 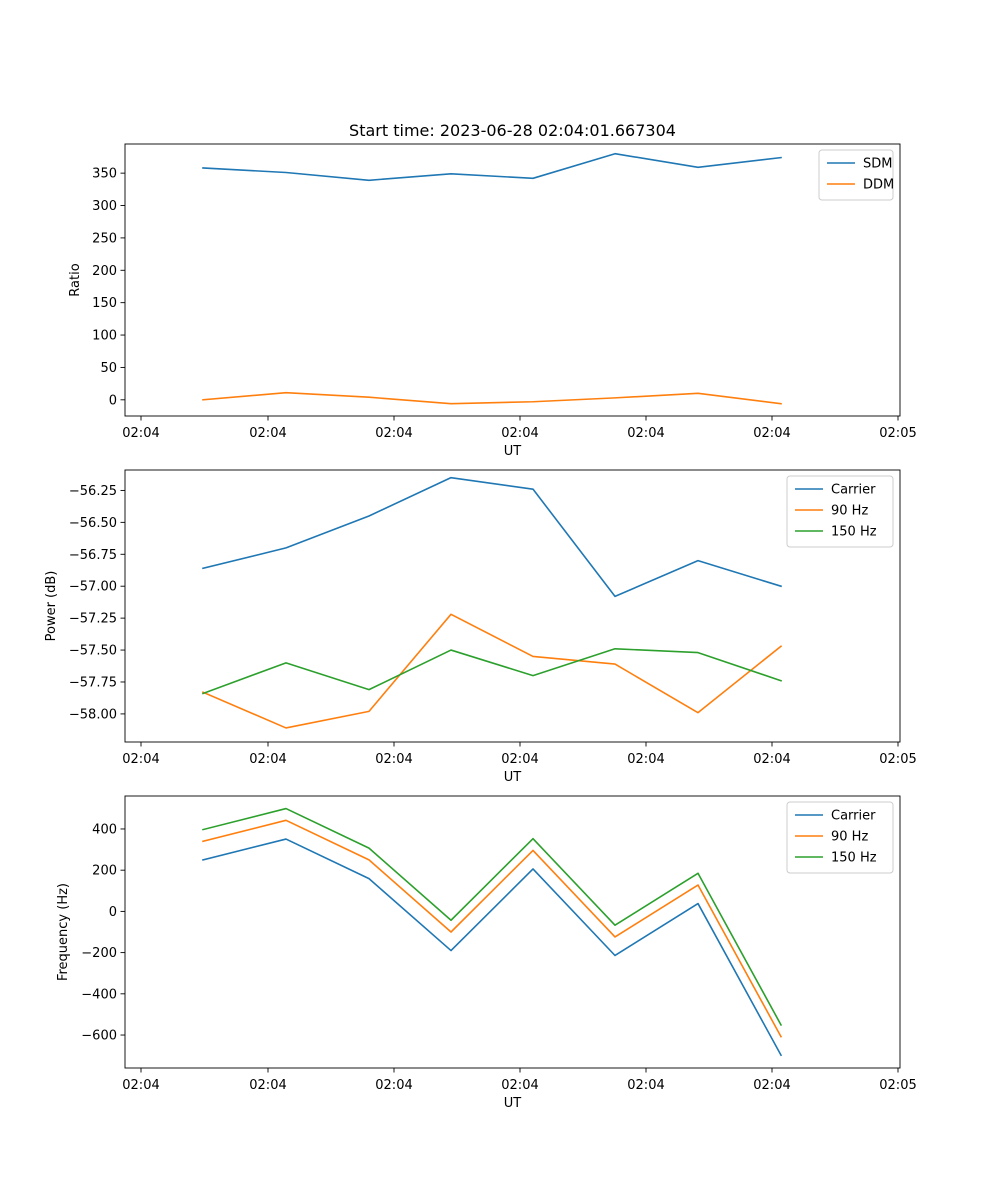 I want to click on y-tick-label: 350, so click(x=104, y=174).